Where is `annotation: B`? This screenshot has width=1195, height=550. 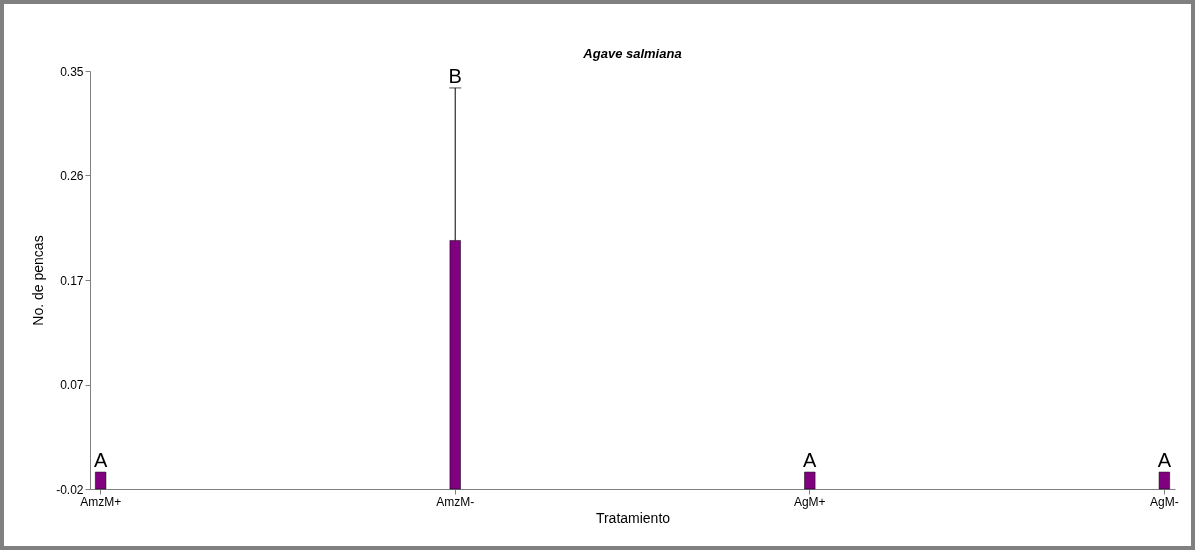 annotation: B is located at coordinates (455, 75).